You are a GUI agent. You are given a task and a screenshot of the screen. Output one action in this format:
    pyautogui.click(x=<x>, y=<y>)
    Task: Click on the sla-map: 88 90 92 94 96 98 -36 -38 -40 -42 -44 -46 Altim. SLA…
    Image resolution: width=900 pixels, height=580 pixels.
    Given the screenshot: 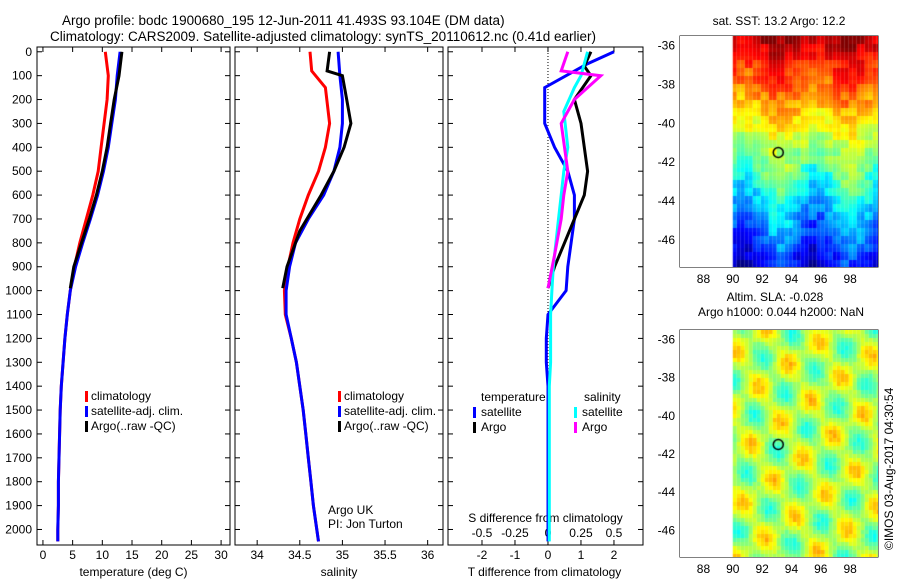 What is the action you would take?
    pyautogui.click(x=768, y=433)
    